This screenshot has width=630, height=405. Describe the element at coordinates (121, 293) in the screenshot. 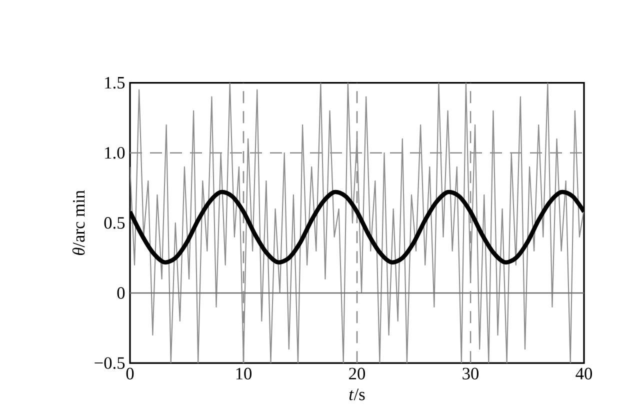

I see `y-tick-label: 0` at that location.